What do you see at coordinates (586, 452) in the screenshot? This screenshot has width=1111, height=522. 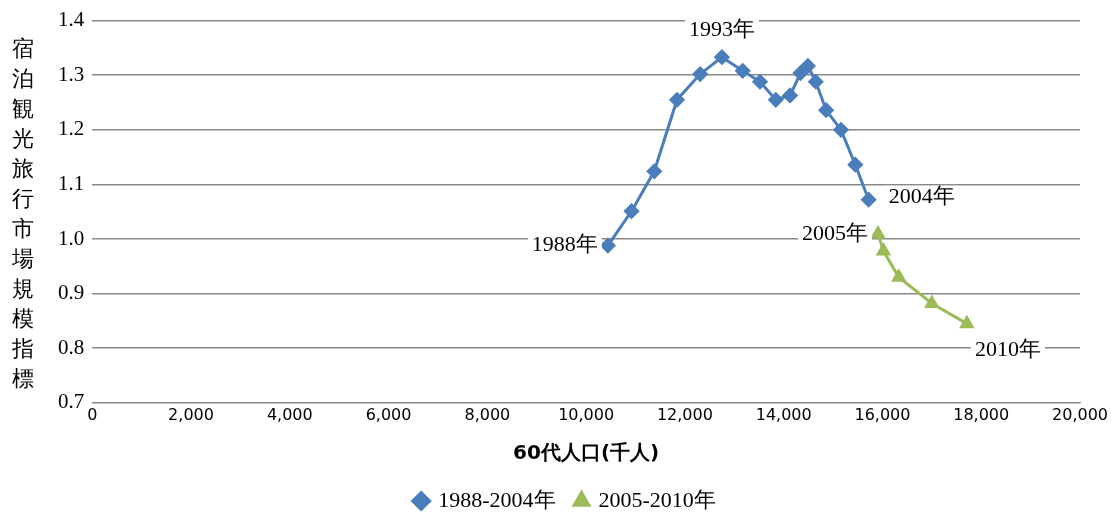 I see `x-axis-title: 60代人口(千人)` at bounding box center [586, 452].